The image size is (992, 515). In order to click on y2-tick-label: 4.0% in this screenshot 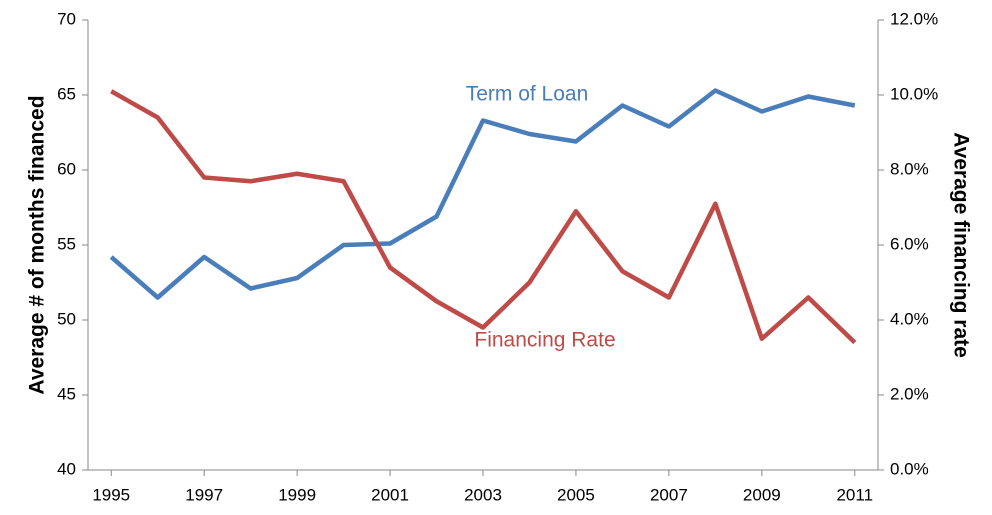, I will do `click(909, 318)`.